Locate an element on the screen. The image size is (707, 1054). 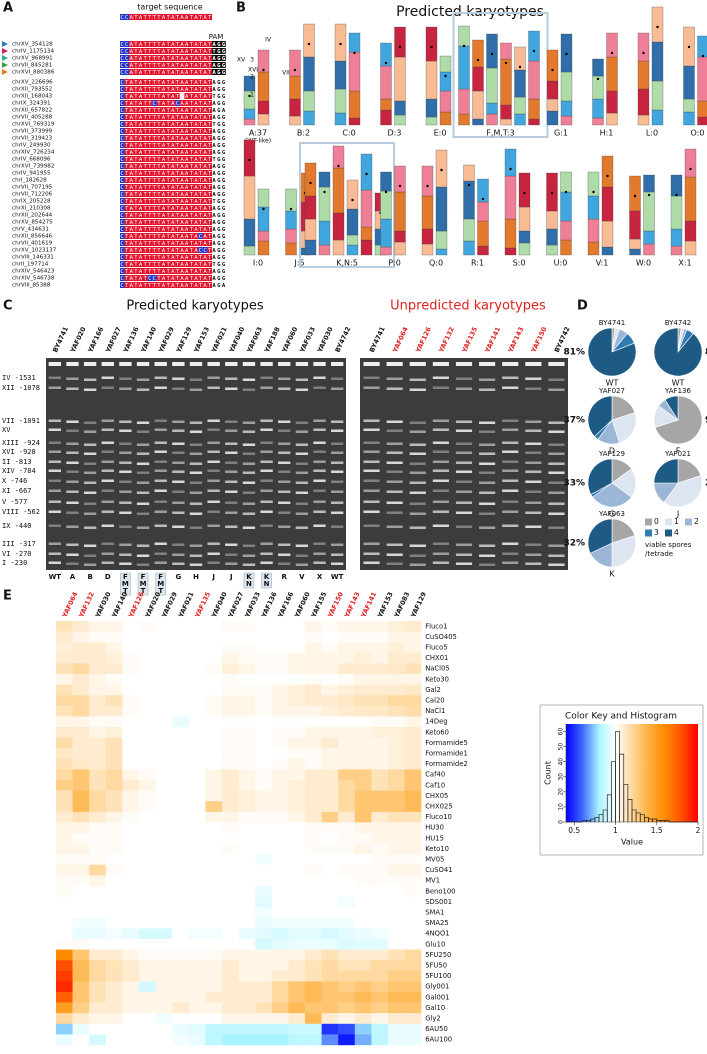
row-label: Fluco1 is located at coordinates (436, 626).